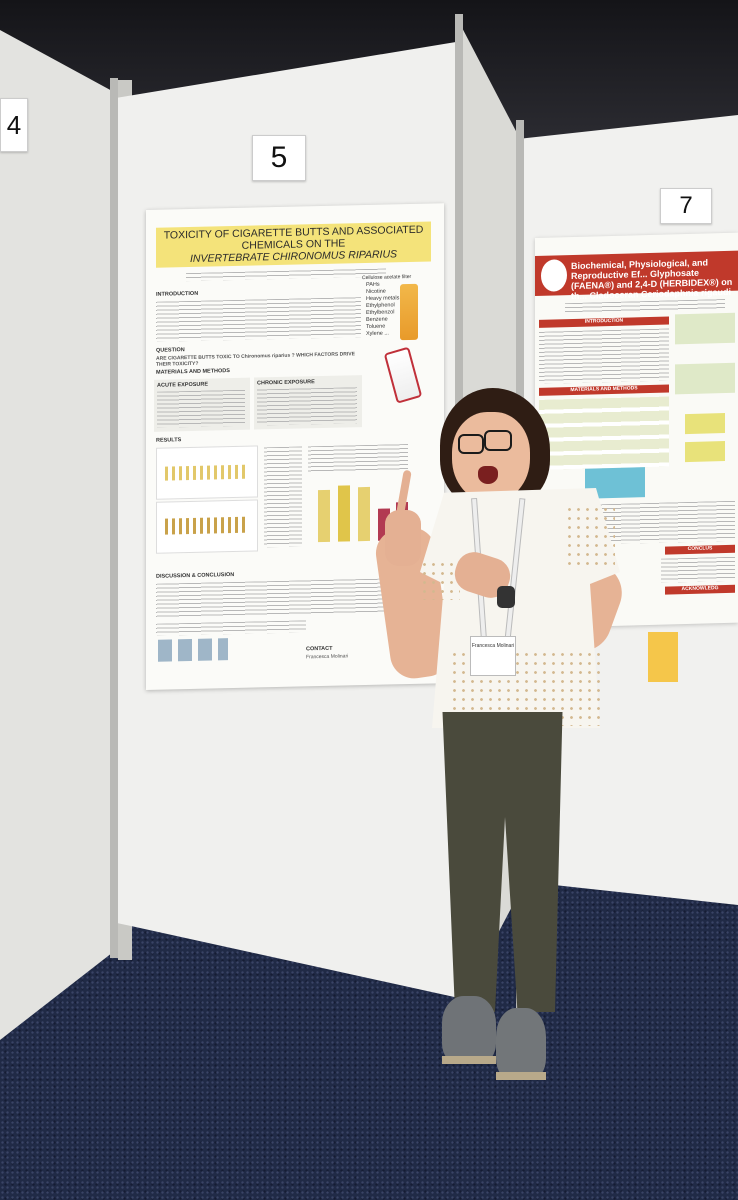 This screenshot has height=1200, width=738. I want to click on sneaker-left, so click(469, 1030).